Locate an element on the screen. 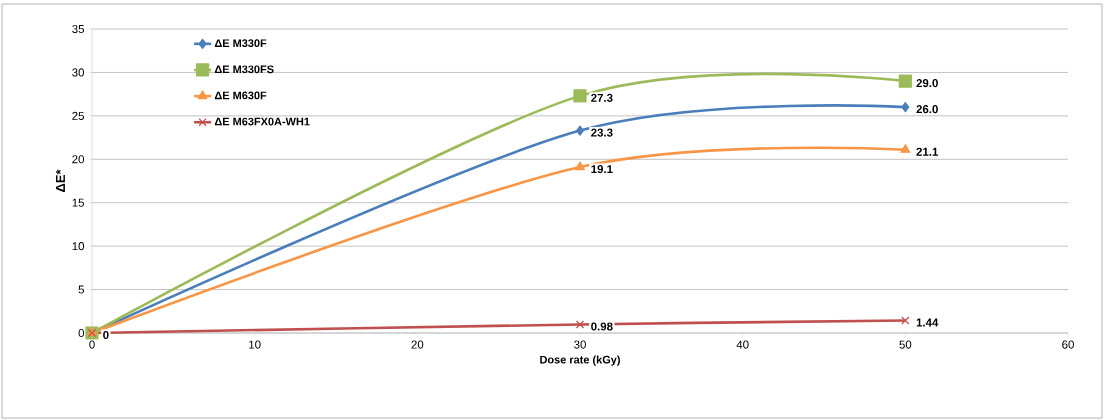  legend-label: ΔE M330F is located at coordinates (240, 43).